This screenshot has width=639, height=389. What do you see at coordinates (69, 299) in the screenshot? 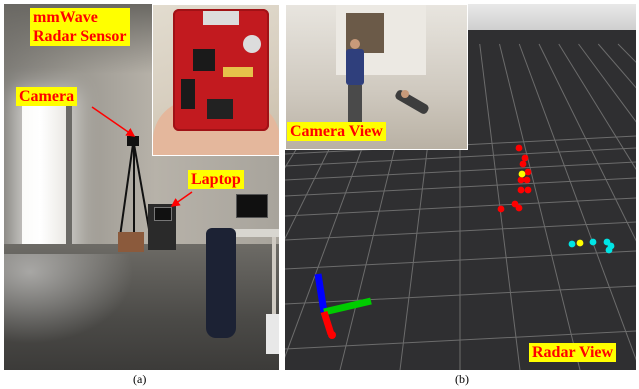
I see `floor-glare` at bounding box center [69, 299].